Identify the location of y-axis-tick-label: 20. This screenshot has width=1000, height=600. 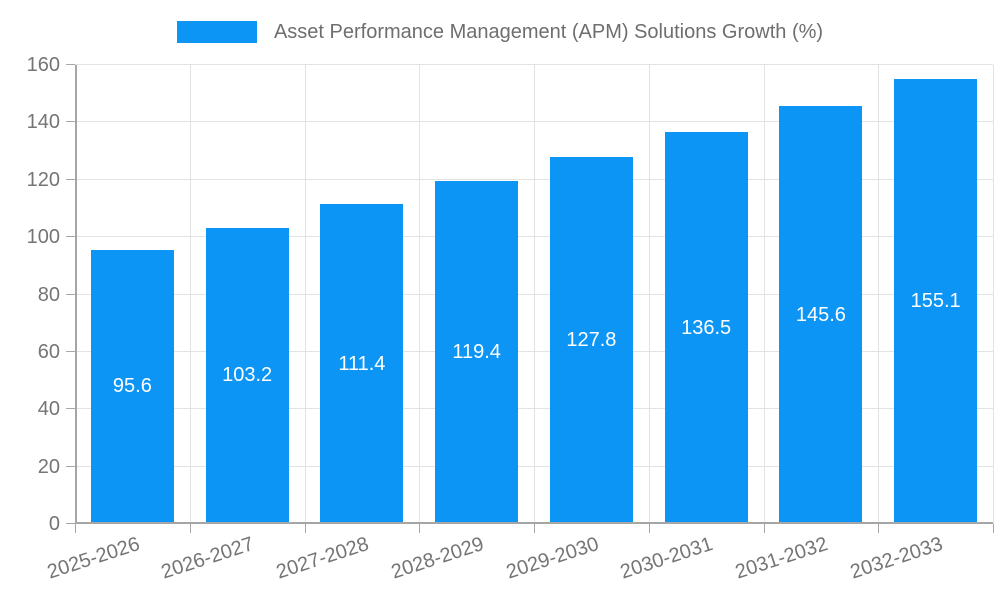
(48, 466).